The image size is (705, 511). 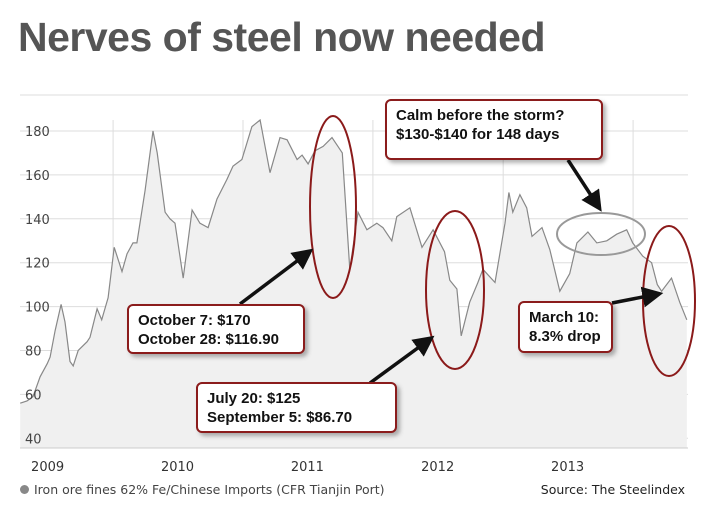 I want to click on annotation-callout: March 10: 8.3% drop, so click(x=565, y=327).